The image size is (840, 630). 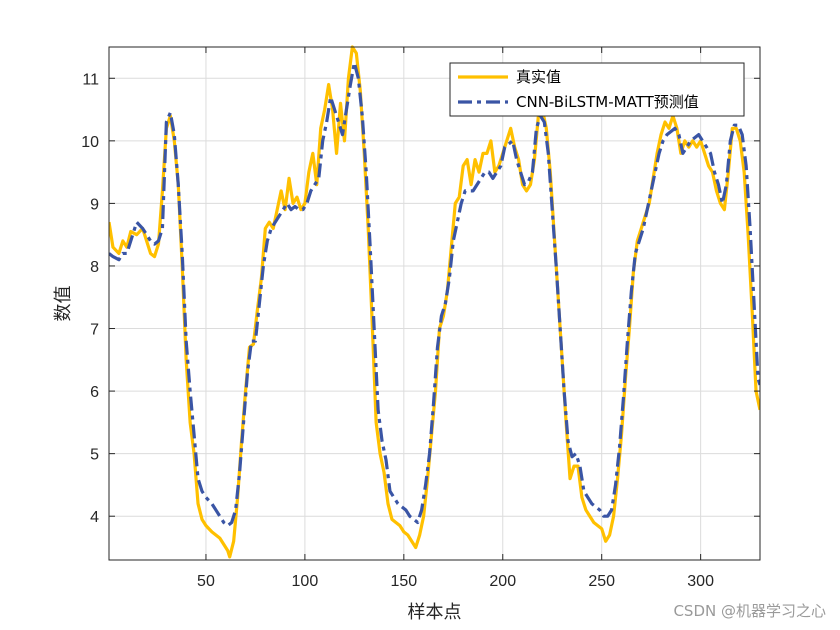 I want to click on legend-box, so click(x=597, y=89).